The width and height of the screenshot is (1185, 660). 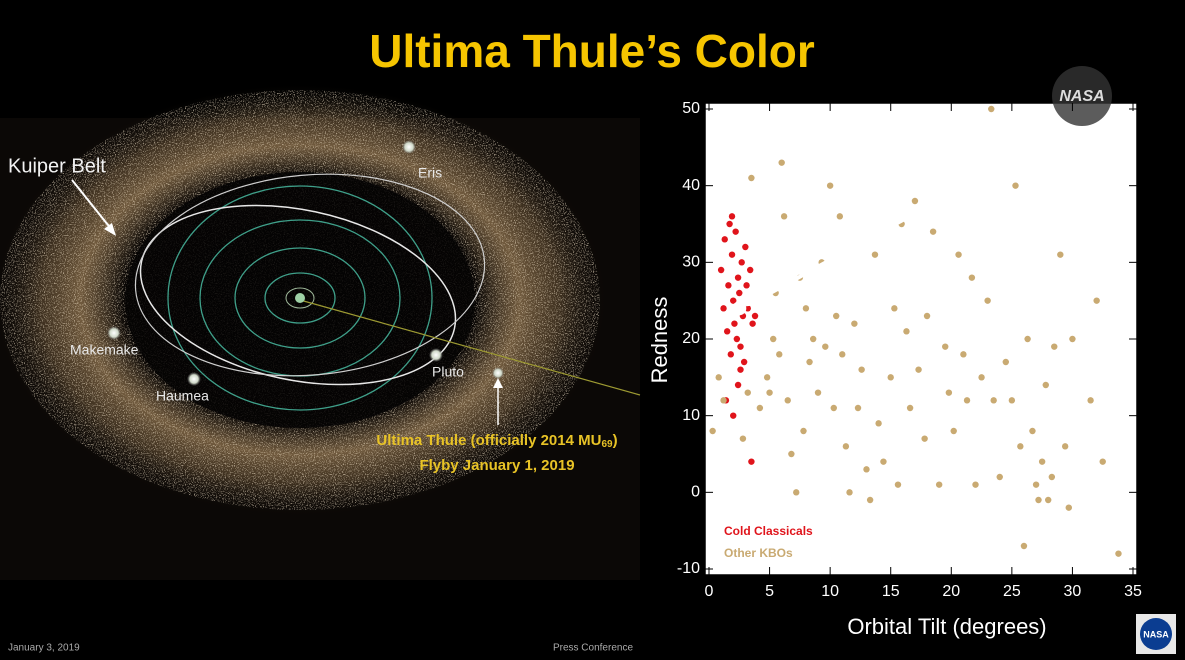 I want to click on badge-text: NASA, so click(x=1156, y=634).